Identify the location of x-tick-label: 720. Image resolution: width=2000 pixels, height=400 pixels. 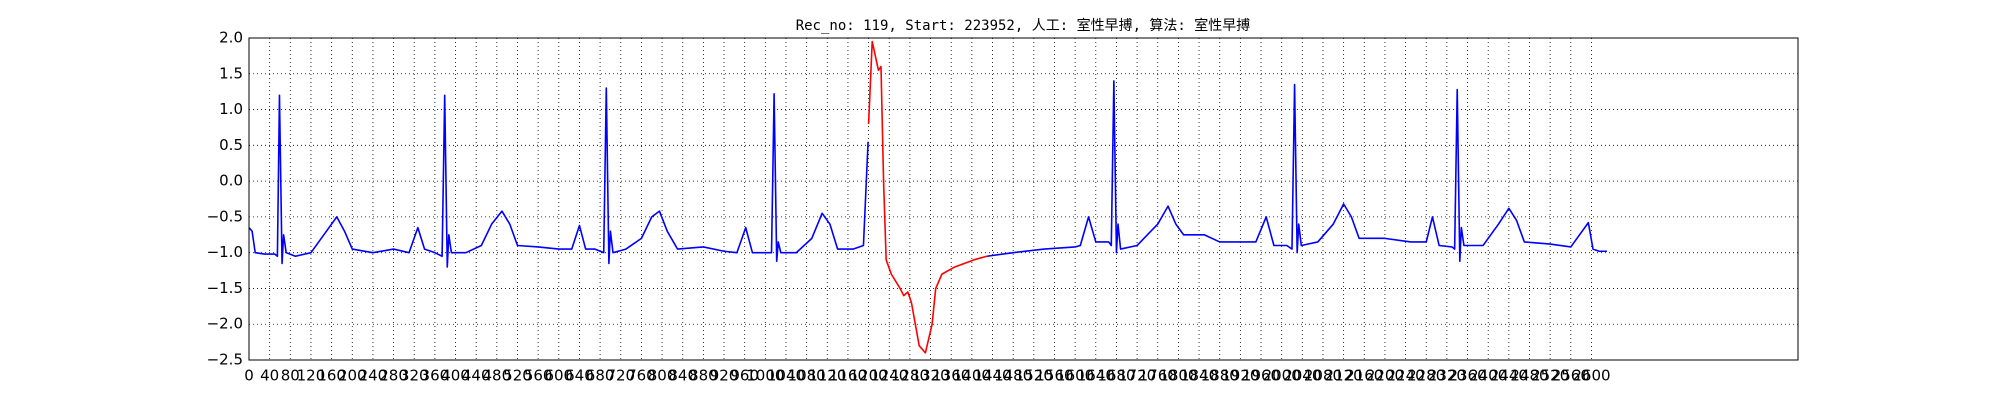
(620, 376).